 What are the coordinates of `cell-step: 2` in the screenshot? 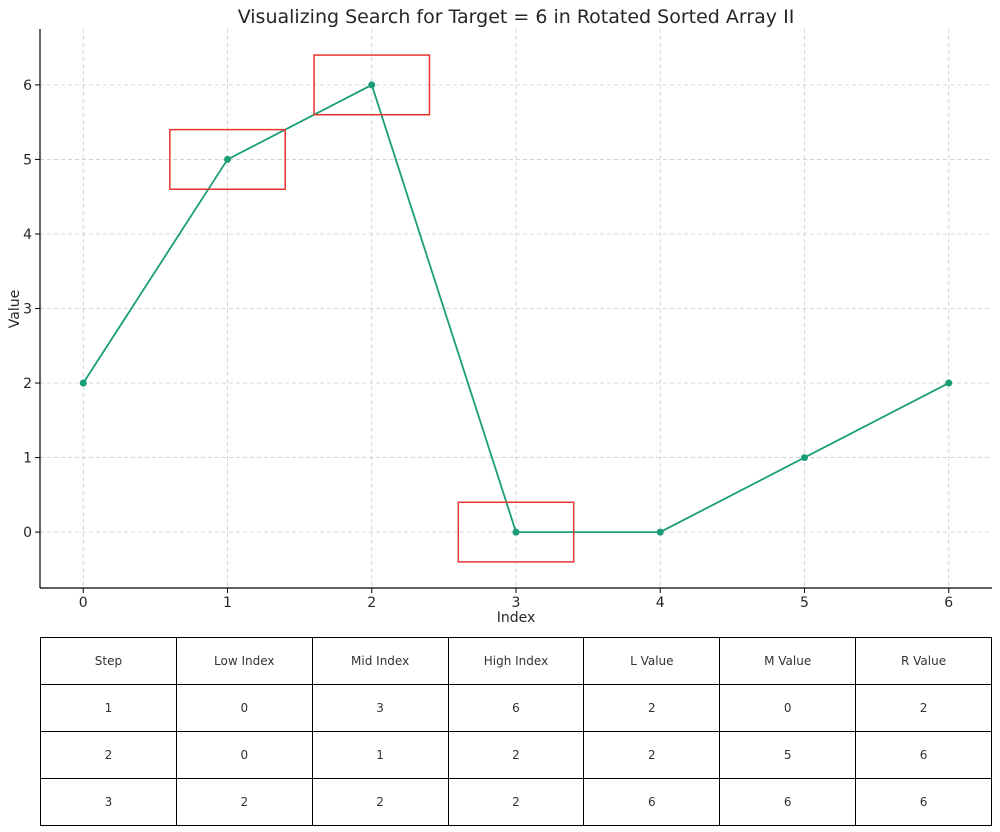 It's located at (108, 755).